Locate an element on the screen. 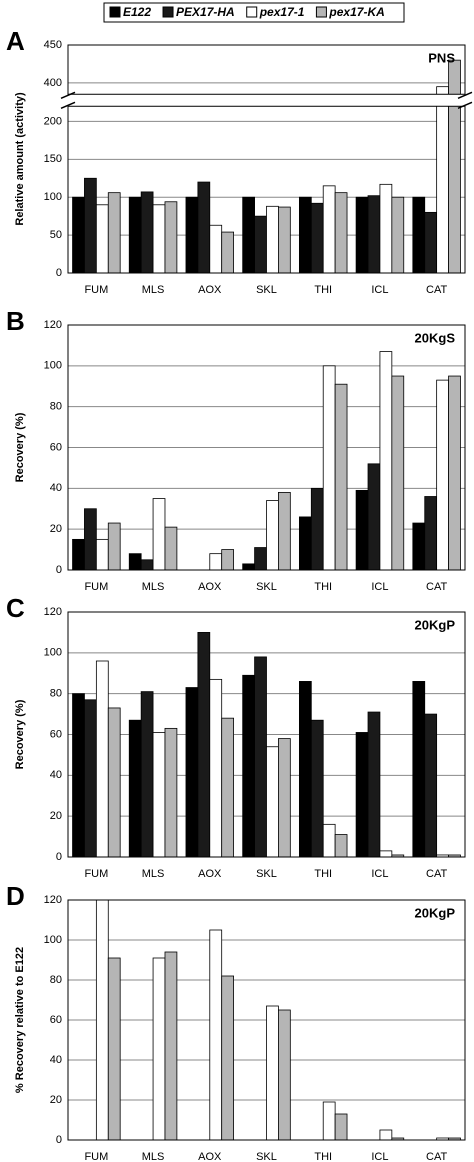  y-axis-label: Relative amount (activity) is located at coordinates (20, 159).